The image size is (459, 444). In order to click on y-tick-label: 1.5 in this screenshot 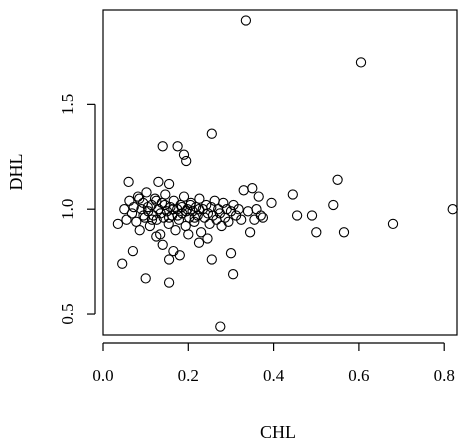, I will do `click(67, 104)`.